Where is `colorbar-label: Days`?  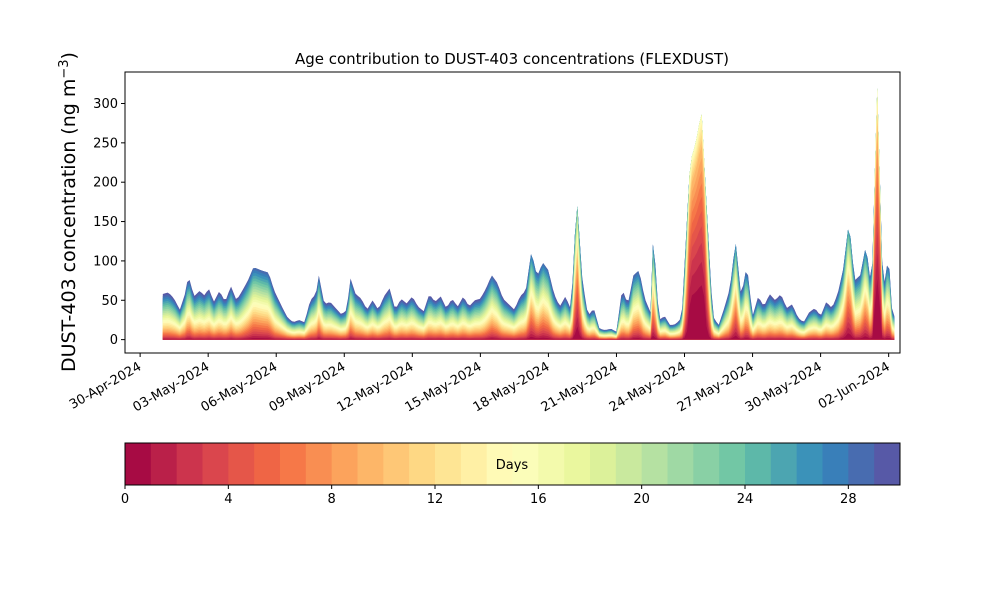
colorbar-label: Days is located at coordinates (512, 465).